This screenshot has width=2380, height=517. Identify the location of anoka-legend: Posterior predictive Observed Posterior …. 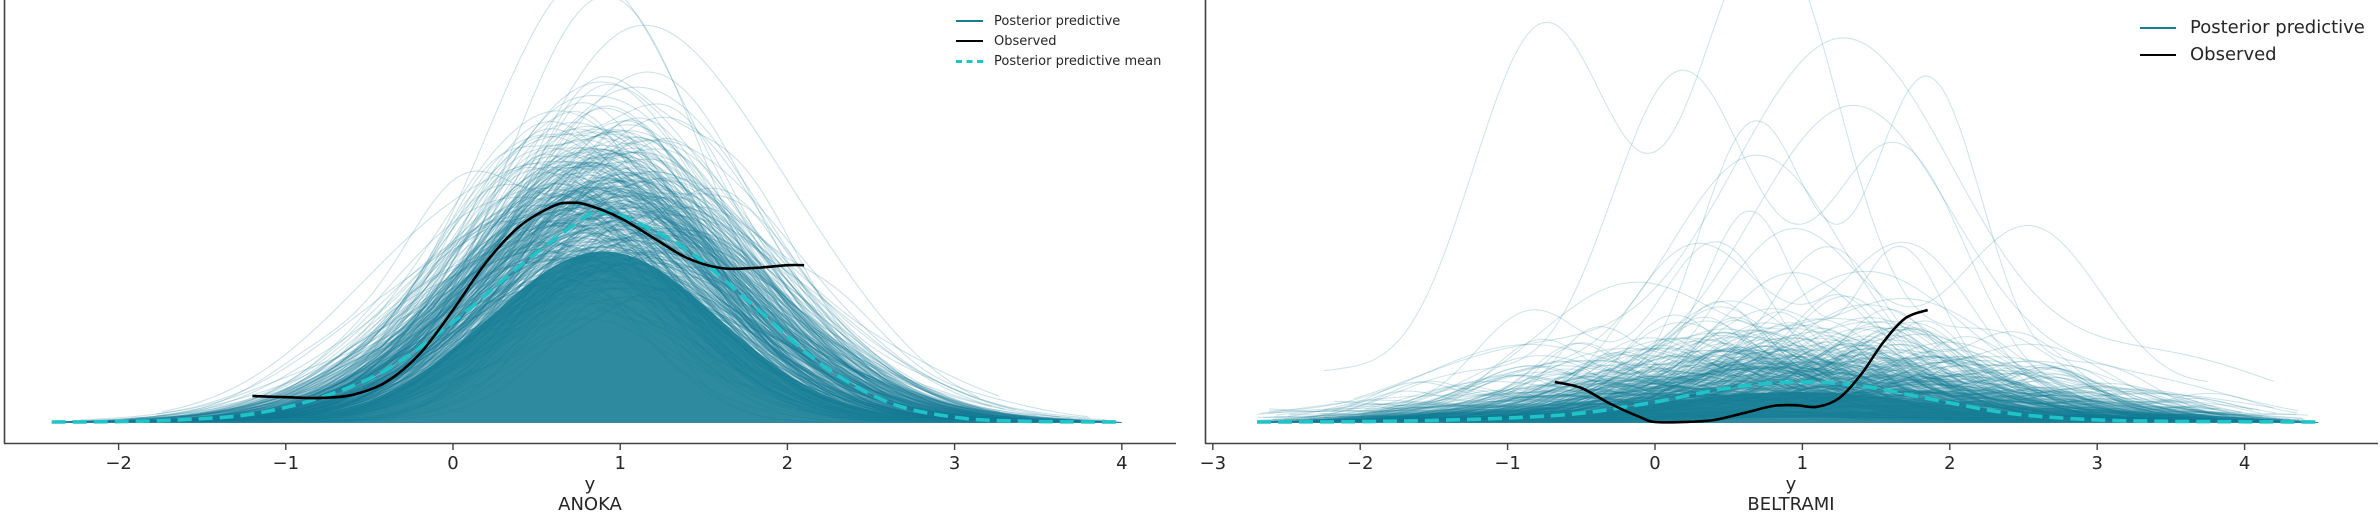
(1058, 41).